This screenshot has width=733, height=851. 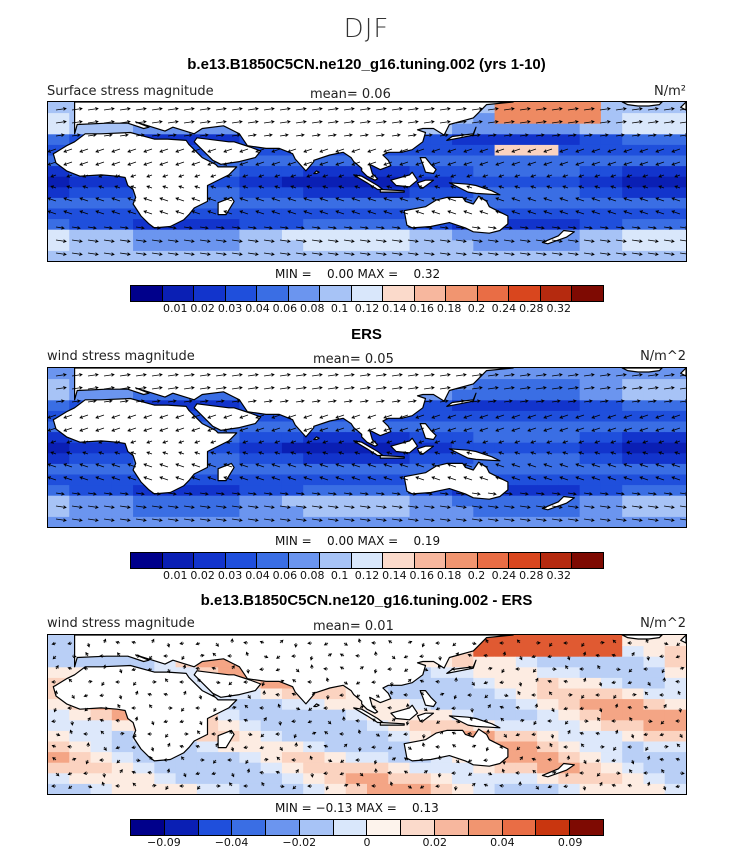 I want to click on colorbar-tick-label: −0.02, so click(x=299, y=842).